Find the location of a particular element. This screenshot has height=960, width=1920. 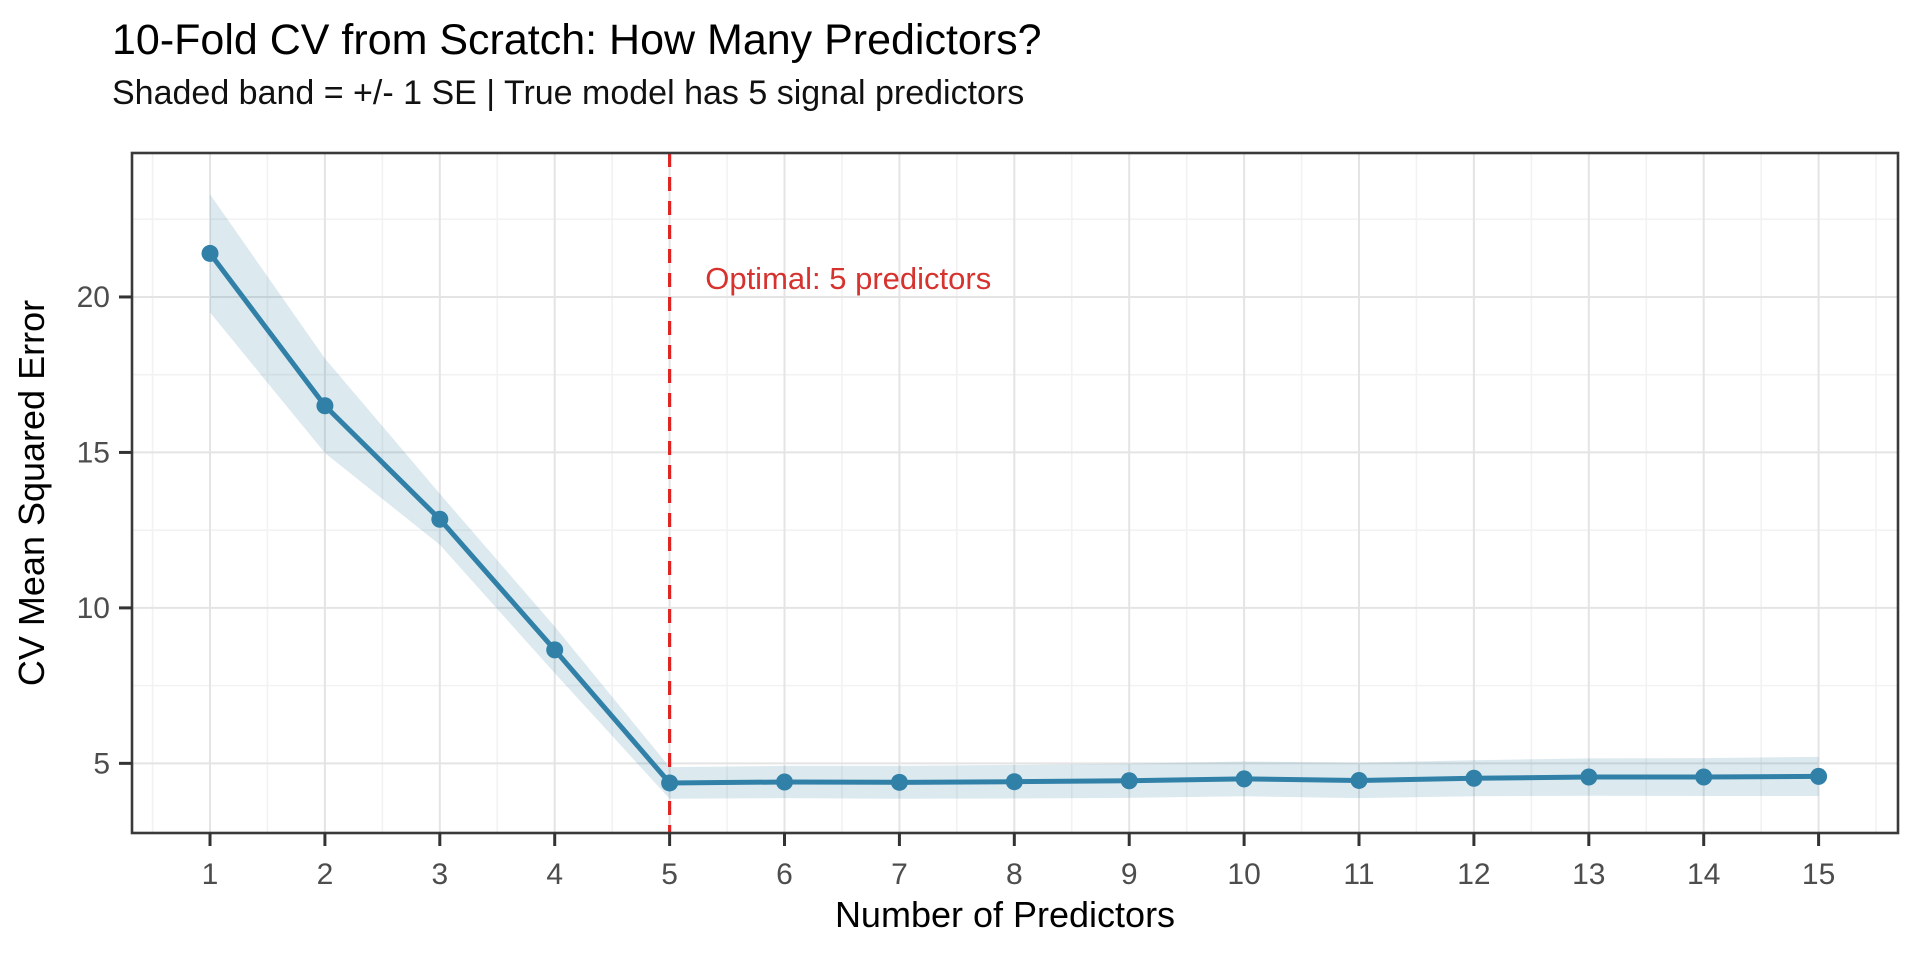

x-tick-label: 12 is located at coordinates (1473, 874).